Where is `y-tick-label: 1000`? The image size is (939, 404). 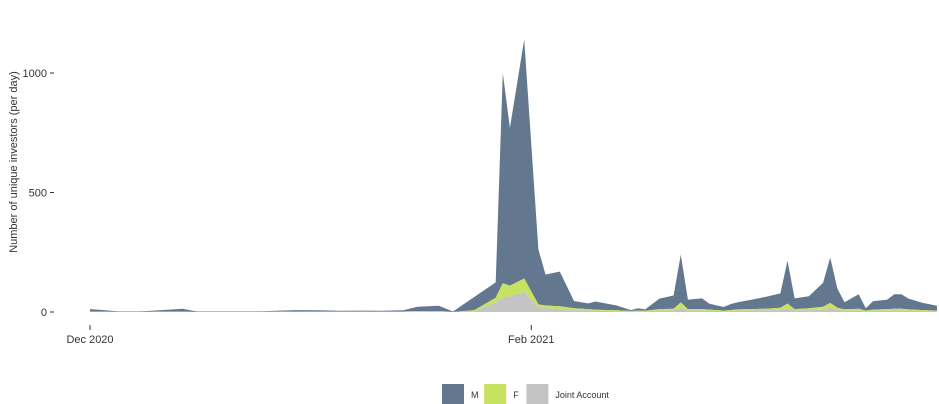 y-tick-label: 1000 is located at coordinates (35, 74).